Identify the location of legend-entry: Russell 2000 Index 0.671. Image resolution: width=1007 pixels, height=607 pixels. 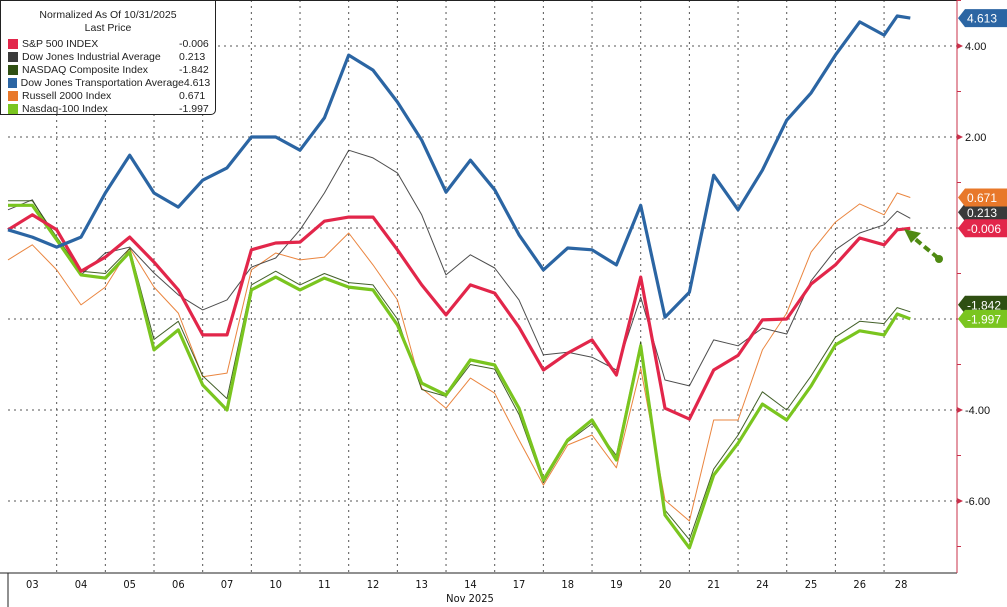
(108, 95).